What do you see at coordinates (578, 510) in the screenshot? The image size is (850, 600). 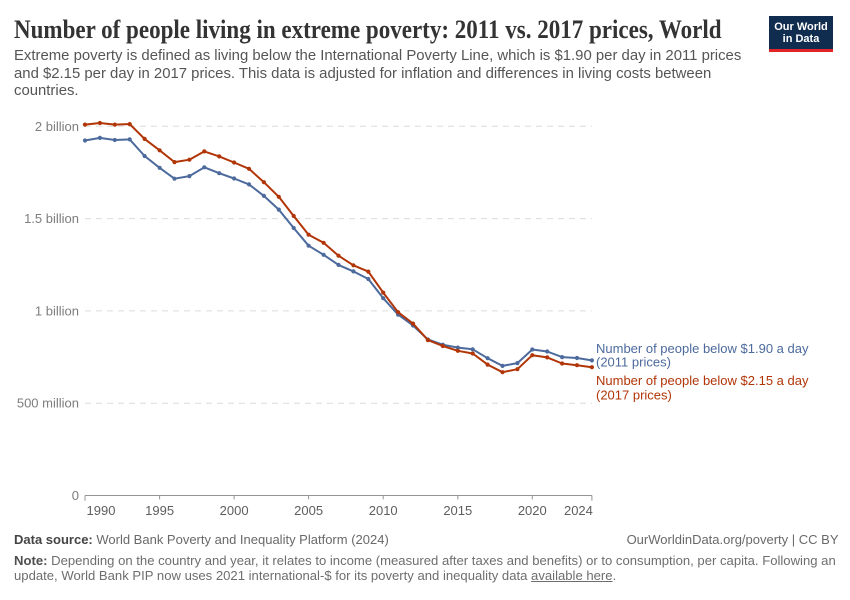 I see `svg-text: 2024` at bounding box center [578, 510].